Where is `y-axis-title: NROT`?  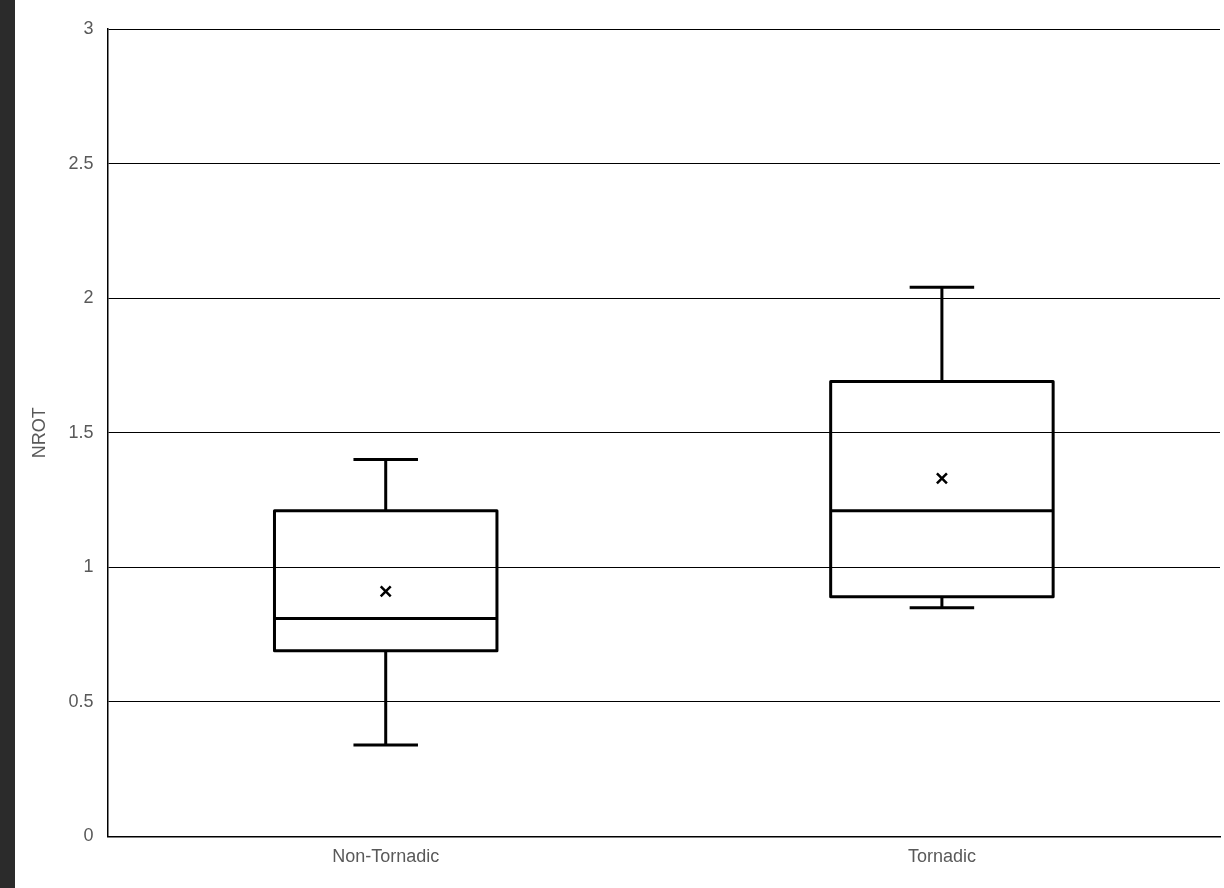
y-axis-title: NROT is located at coordinates (38, 433).